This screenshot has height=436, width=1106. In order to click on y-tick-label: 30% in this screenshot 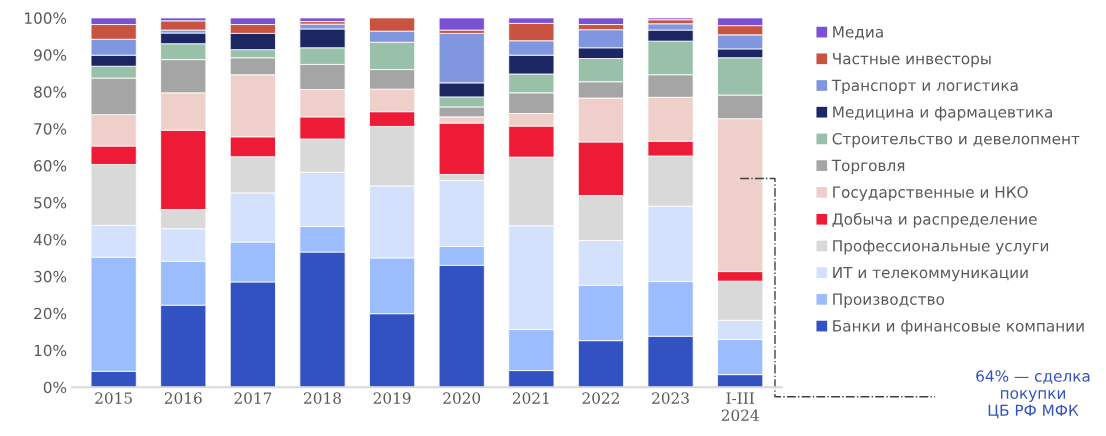, I will do `click(50, 276)`.